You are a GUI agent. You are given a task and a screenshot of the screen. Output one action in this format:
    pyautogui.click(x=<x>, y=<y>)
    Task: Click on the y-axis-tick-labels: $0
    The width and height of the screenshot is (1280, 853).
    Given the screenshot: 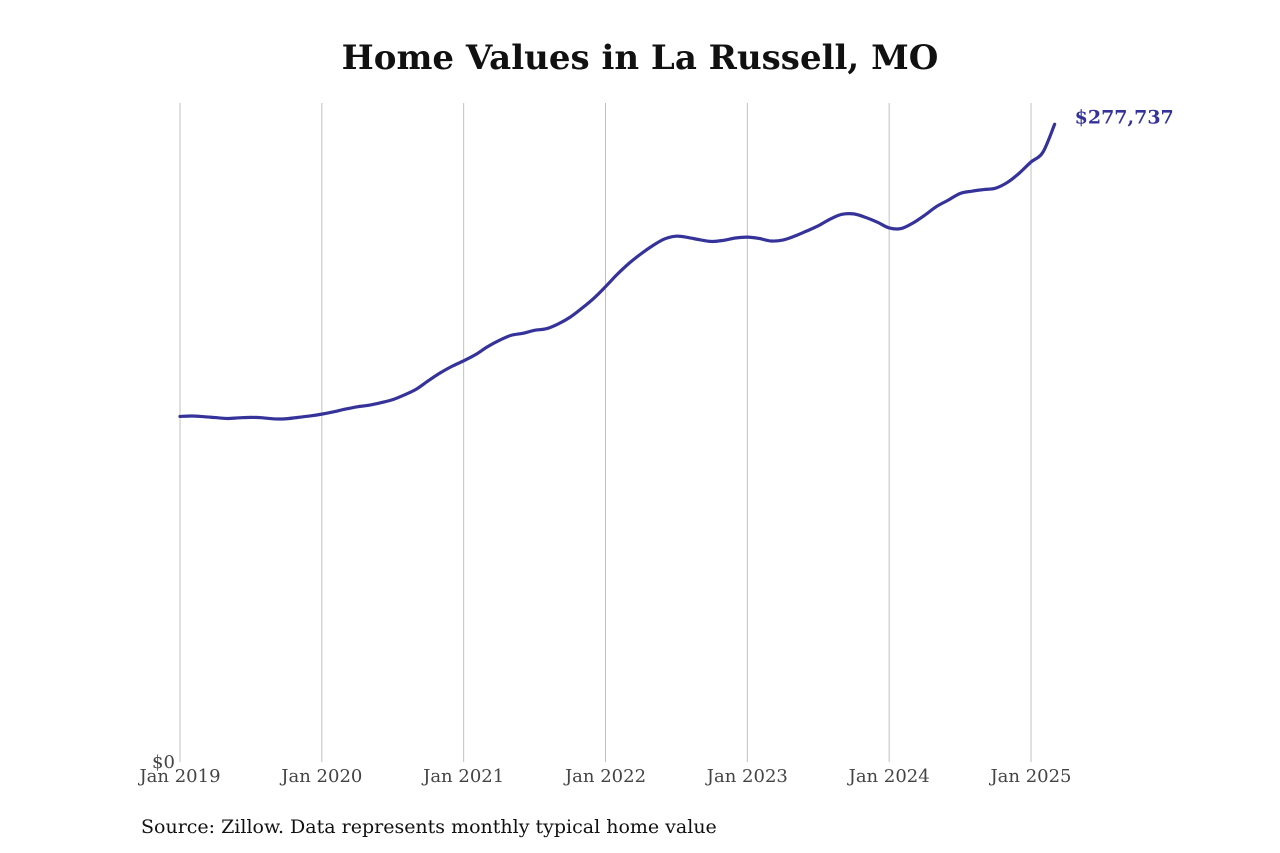 What is the action you would take?
    pyautogui.click(x=163, y=762)
    